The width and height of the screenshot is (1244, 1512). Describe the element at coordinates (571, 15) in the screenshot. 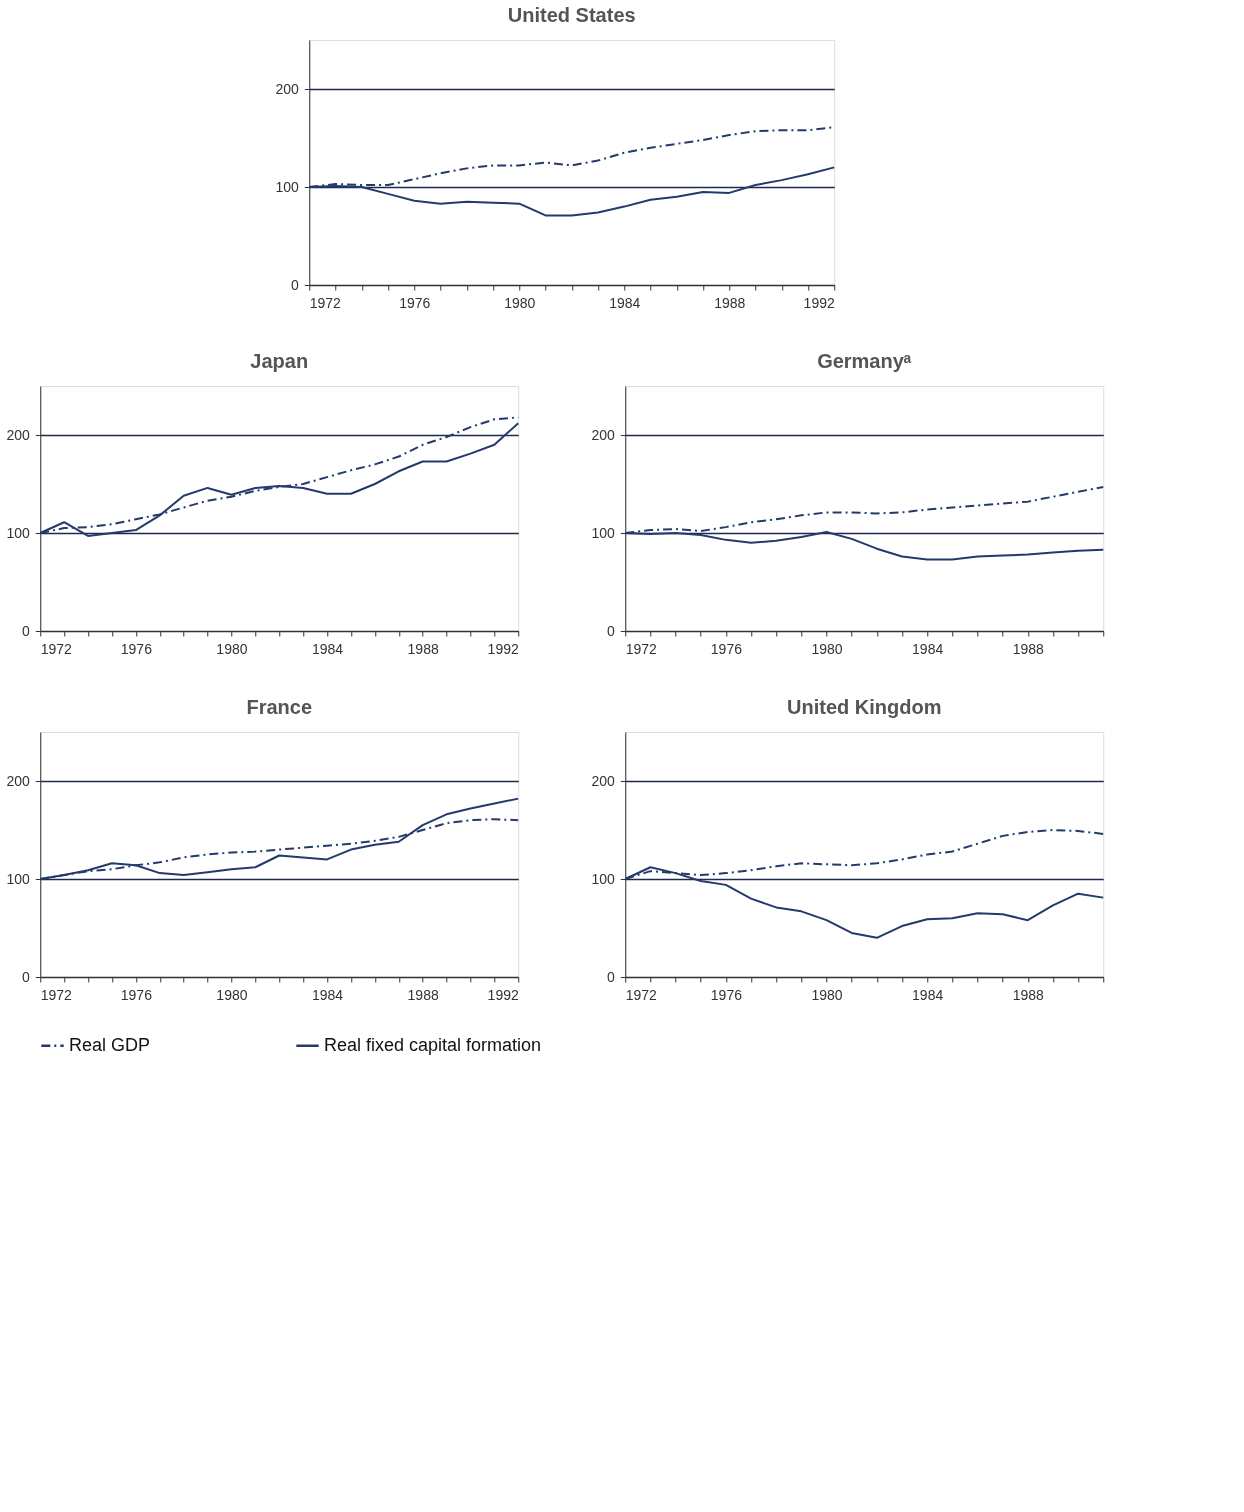

I see `chart-title: United States` at that location.